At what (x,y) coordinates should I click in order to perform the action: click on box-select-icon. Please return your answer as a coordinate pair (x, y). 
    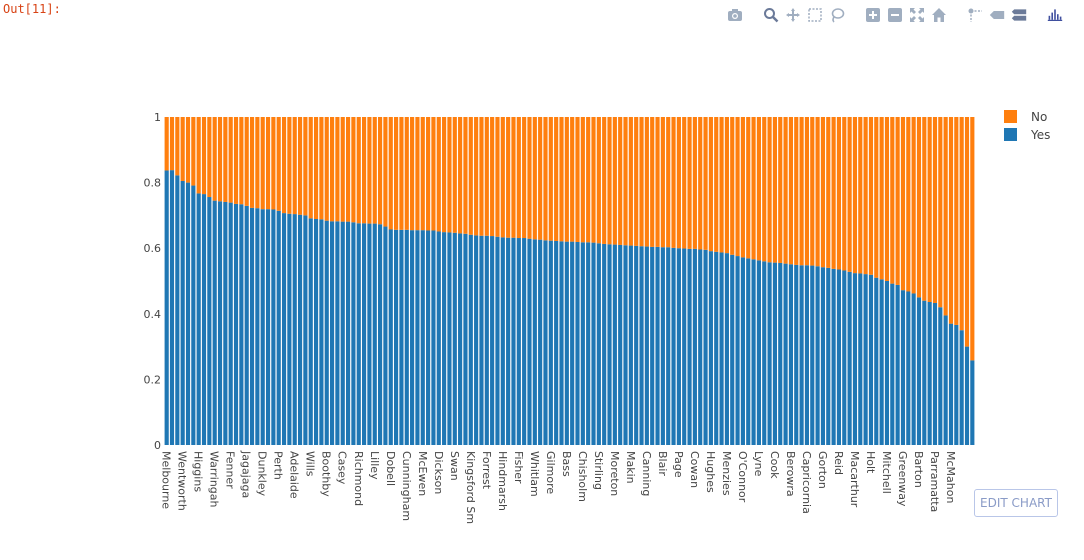
    Looking at the image, I should click on (815, 15).